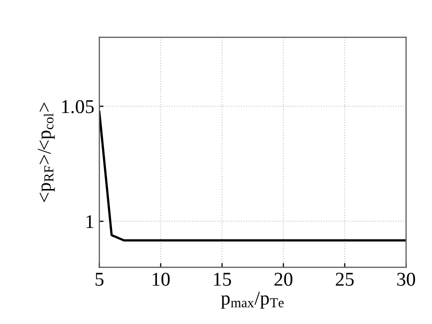 The height and width of the screenshot is (324, 432). Describe the element at coordinates (90, 221) in the screenshot. I see `y-tick-label: 1` at that location.